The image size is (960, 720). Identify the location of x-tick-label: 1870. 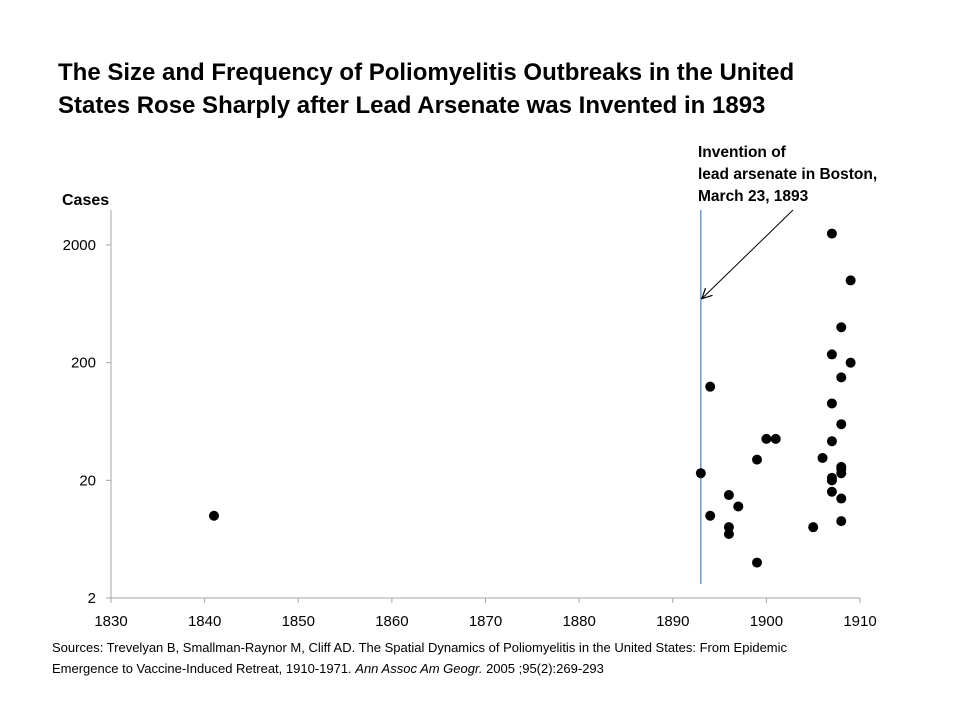
(485, 621).